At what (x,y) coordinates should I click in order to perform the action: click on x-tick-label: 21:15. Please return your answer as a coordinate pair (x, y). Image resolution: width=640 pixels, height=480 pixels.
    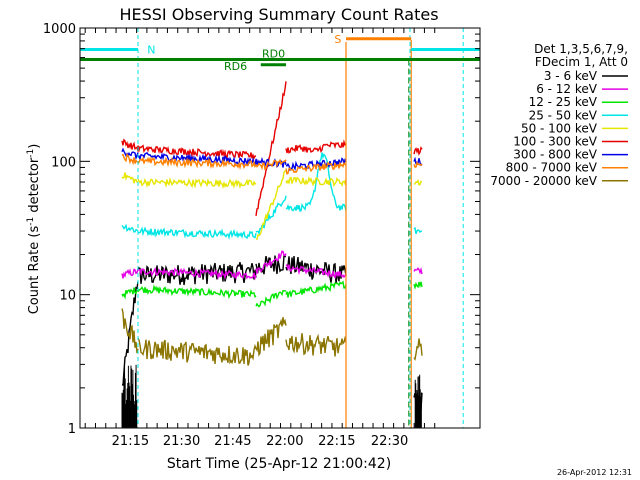
    Looking at the image, I should click on (130, 441).